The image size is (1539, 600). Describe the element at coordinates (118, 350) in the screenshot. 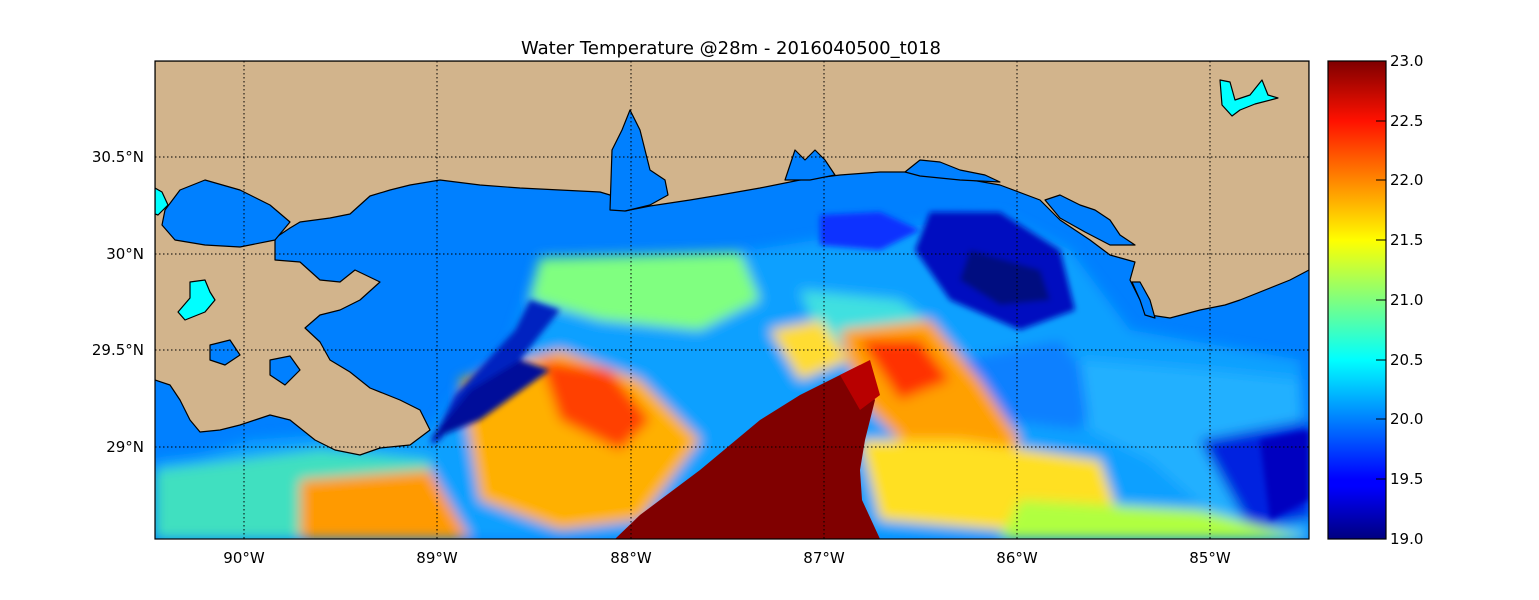

I see `lat-label-29-5n: 29.5°N` at that location.